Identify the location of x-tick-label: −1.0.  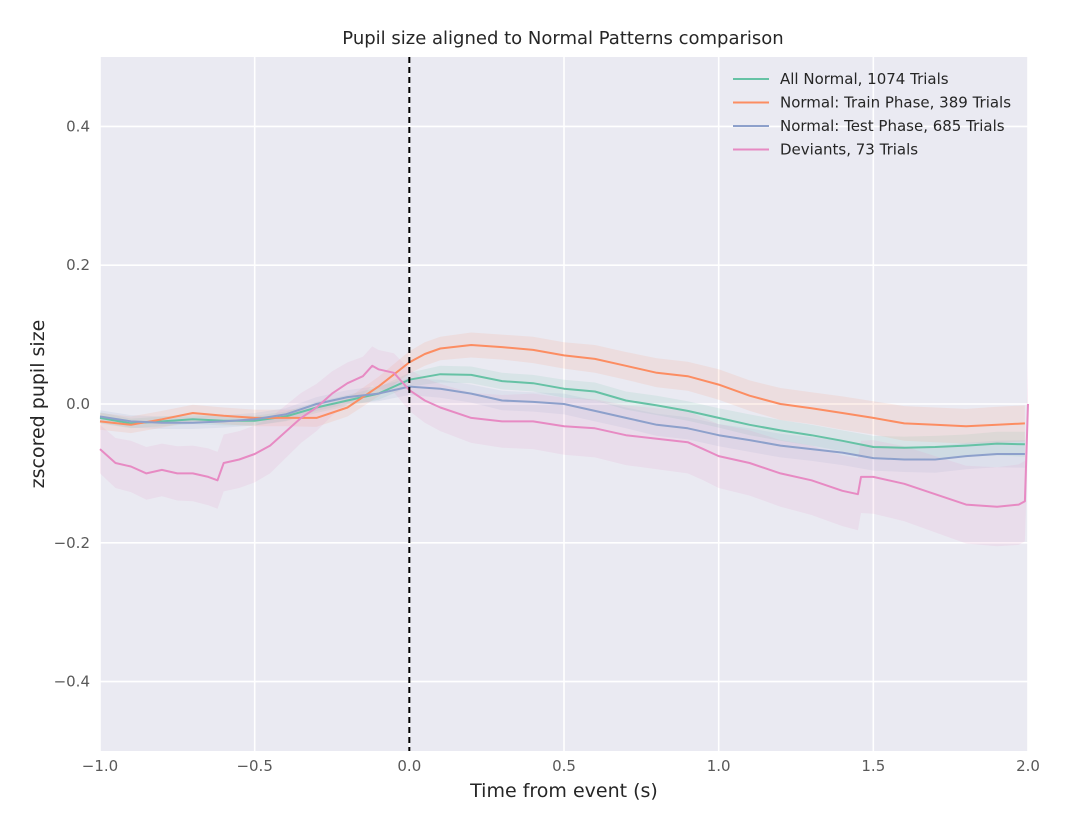
(100, 766).